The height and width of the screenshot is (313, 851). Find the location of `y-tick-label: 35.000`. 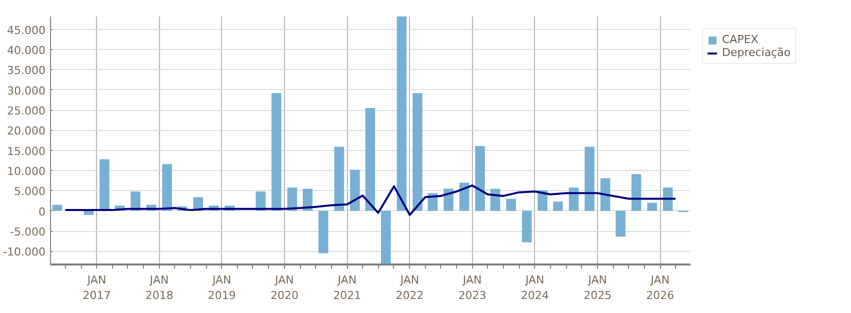

y-tick-label: 35.000 is located at coordinates (26, 71).